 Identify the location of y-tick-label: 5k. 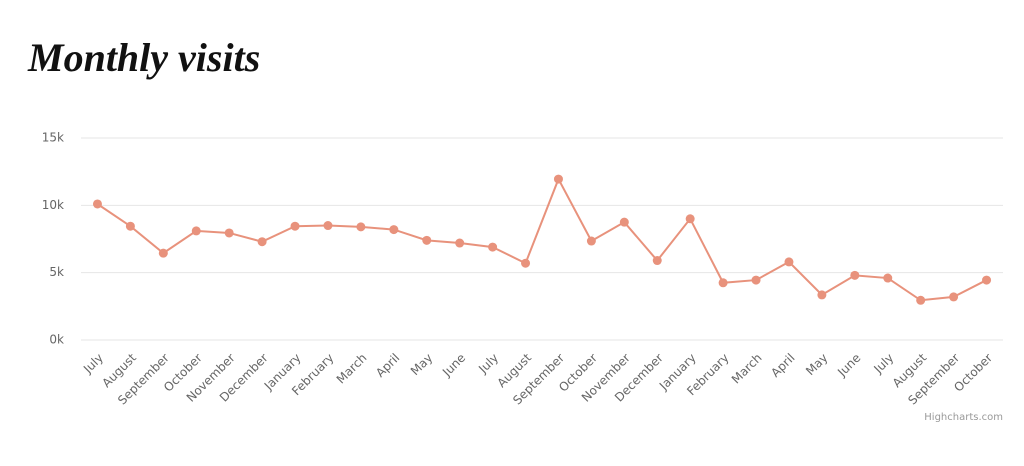
(56, 272).